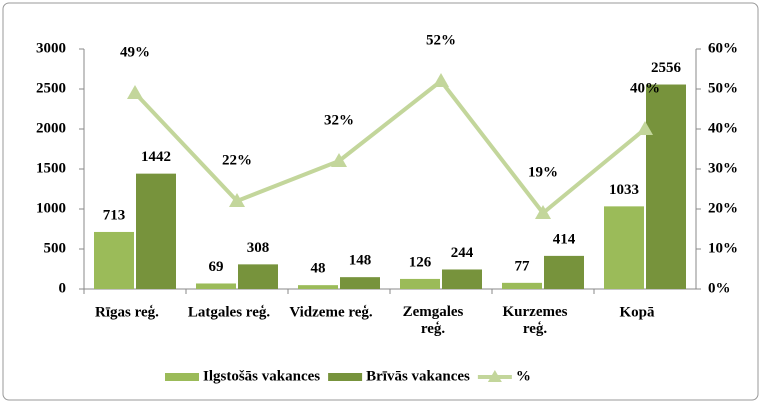 The width and height of the screenshot is (762, 405). What do you see at coordinates (258, 248) in the screenshot?
I see `bar-value-label: 308` at bounding box center [258, 248].